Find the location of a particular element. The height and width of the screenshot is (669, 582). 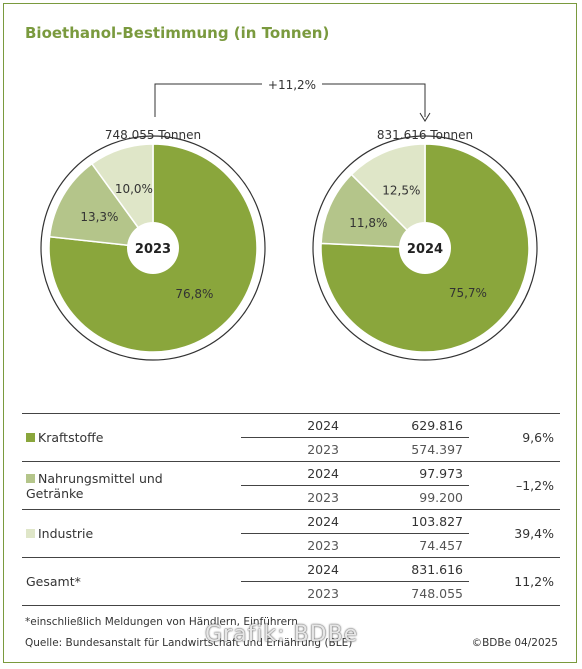

value-2024: 629.816 is located at coordinates (406, 425).